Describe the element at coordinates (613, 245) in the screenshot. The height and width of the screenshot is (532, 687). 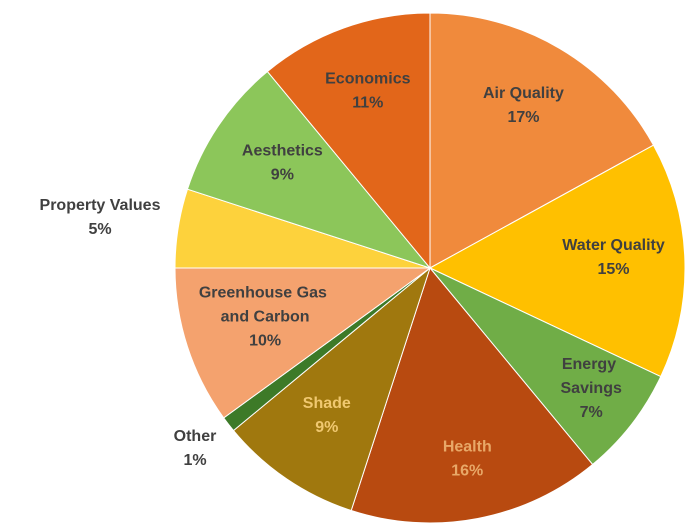
I see `slice-label: Water Quality` at that location.